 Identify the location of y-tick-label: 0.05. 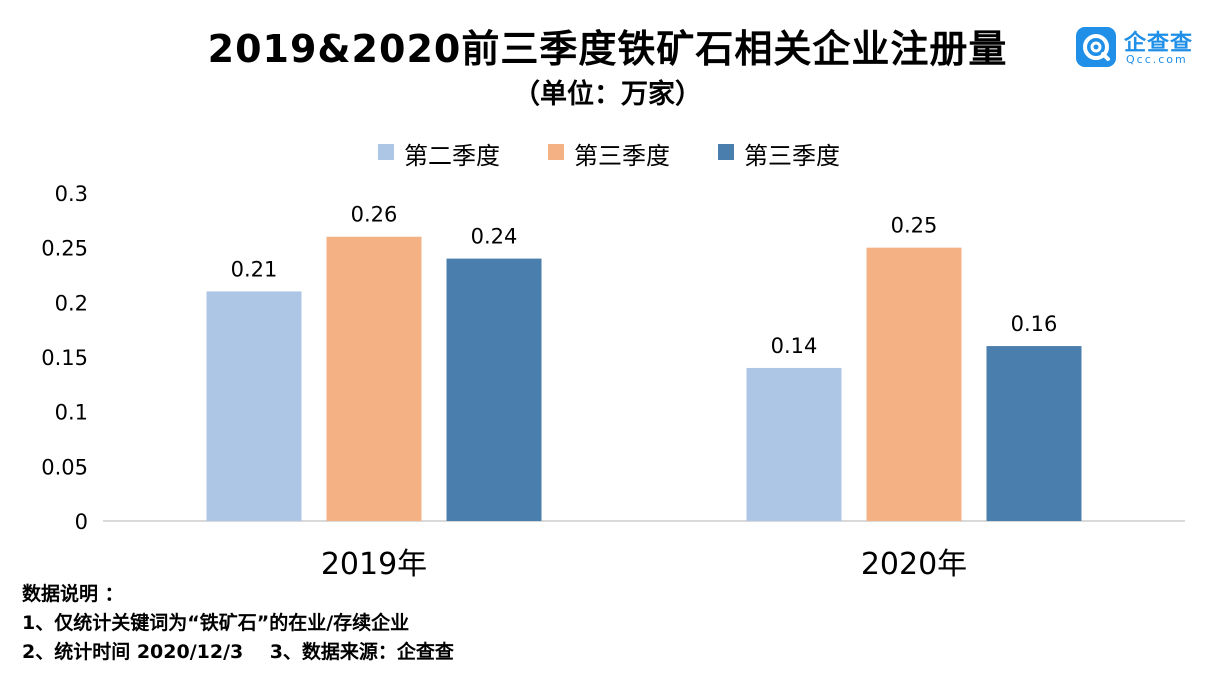
(64, 467).